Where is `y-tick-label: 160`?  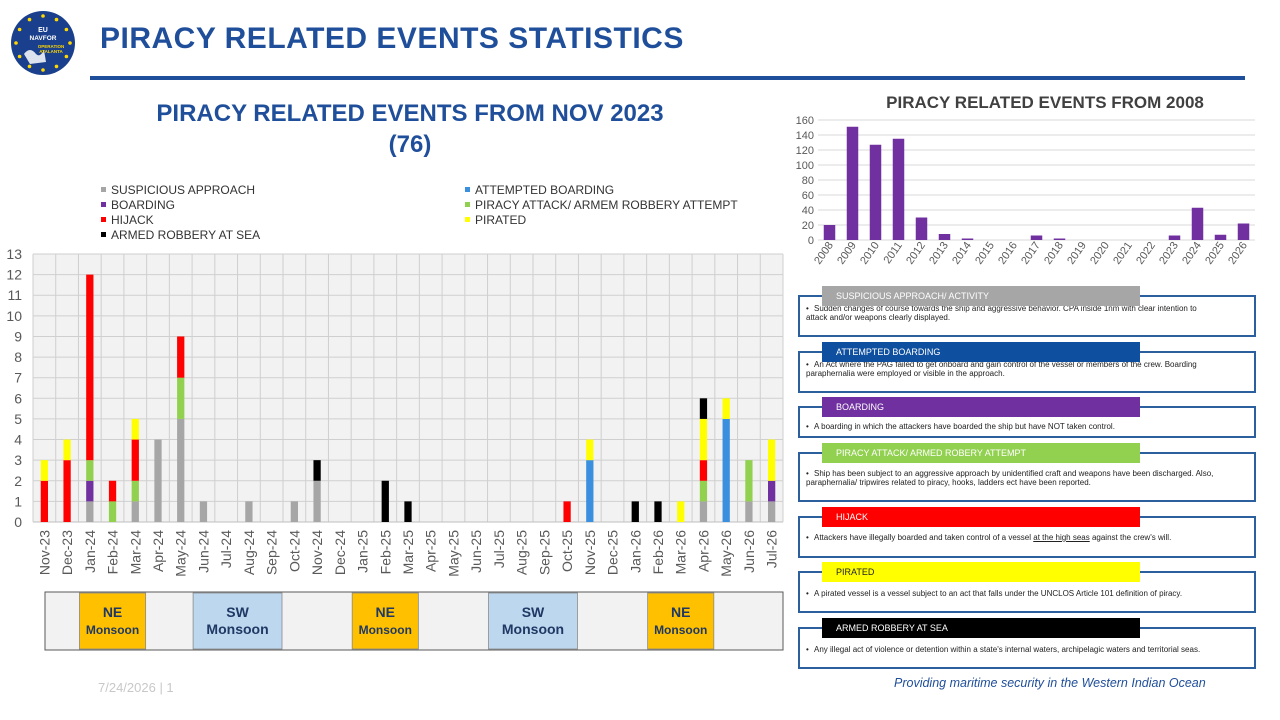 y-tick-label: 160 is located at coordinates (805, 121).